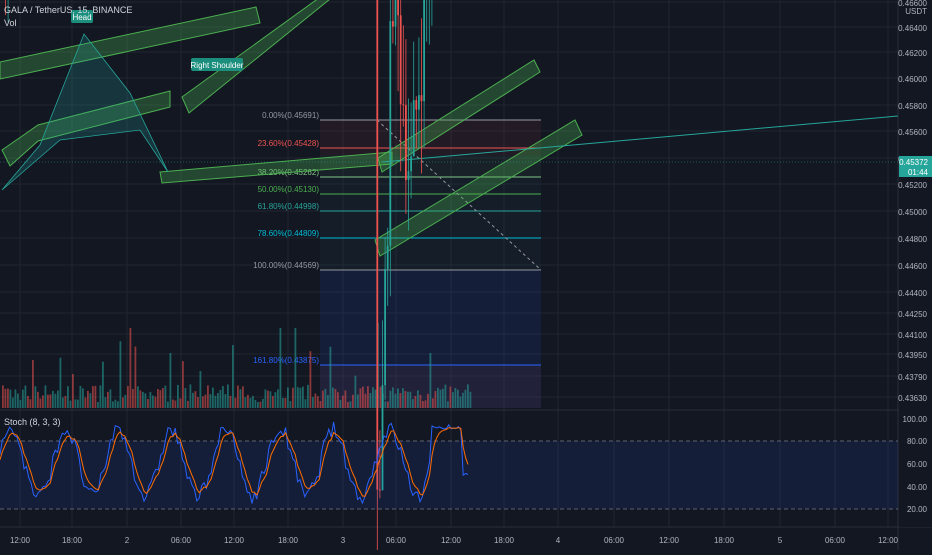 The height and width of the screenshot is (555, 932). I want to click on fib-level-label: 100.00%(0.44569), so click(286, 265).